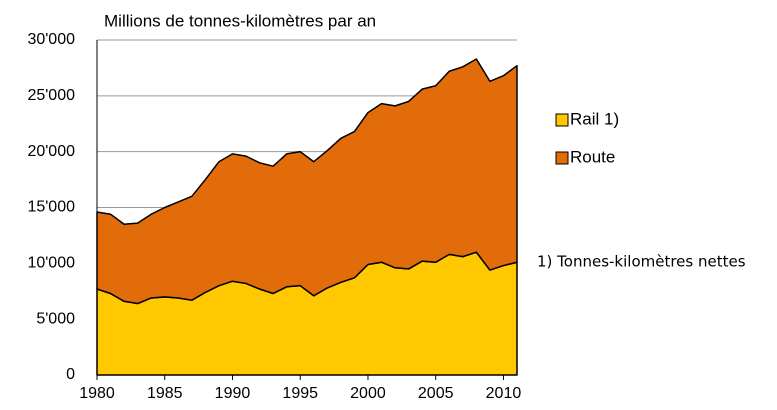 This screenshot has height=410, width=777. I want to click on x-tick-label: 1995, so click(300, 393).